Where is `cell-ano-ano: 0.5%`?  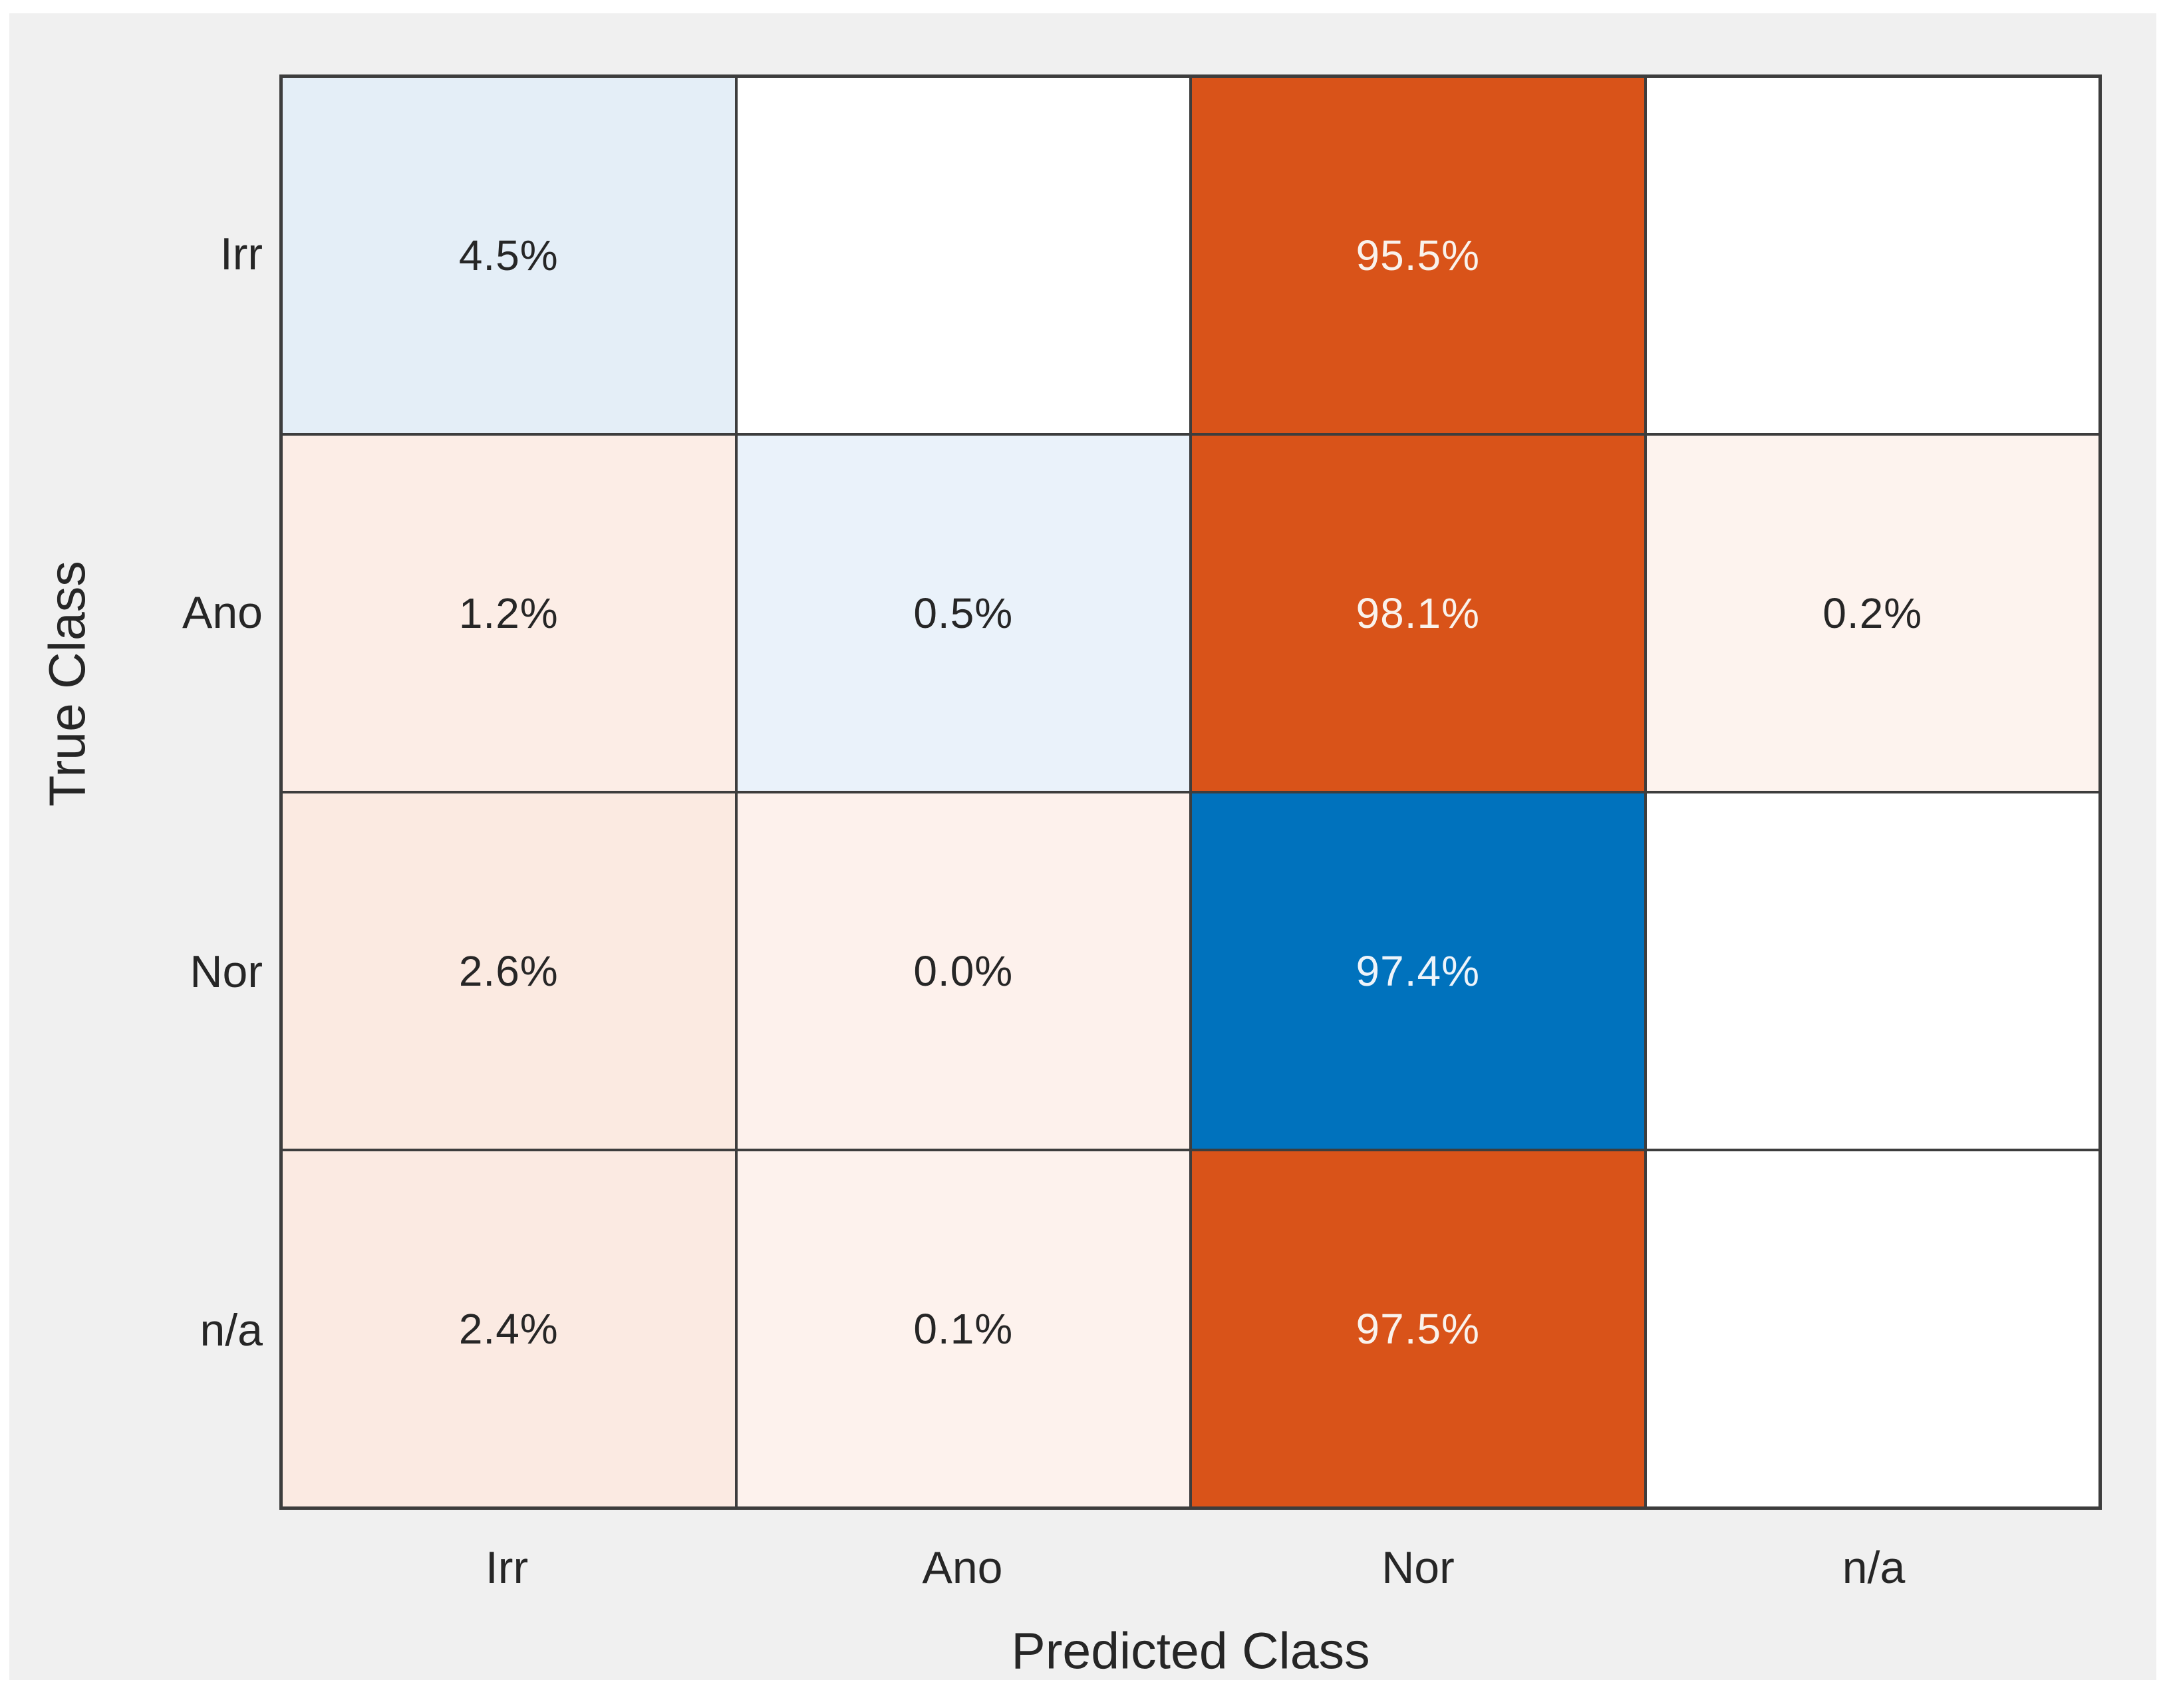
cell-ano-ano: 0.5% is located at coordinates (963, 613).